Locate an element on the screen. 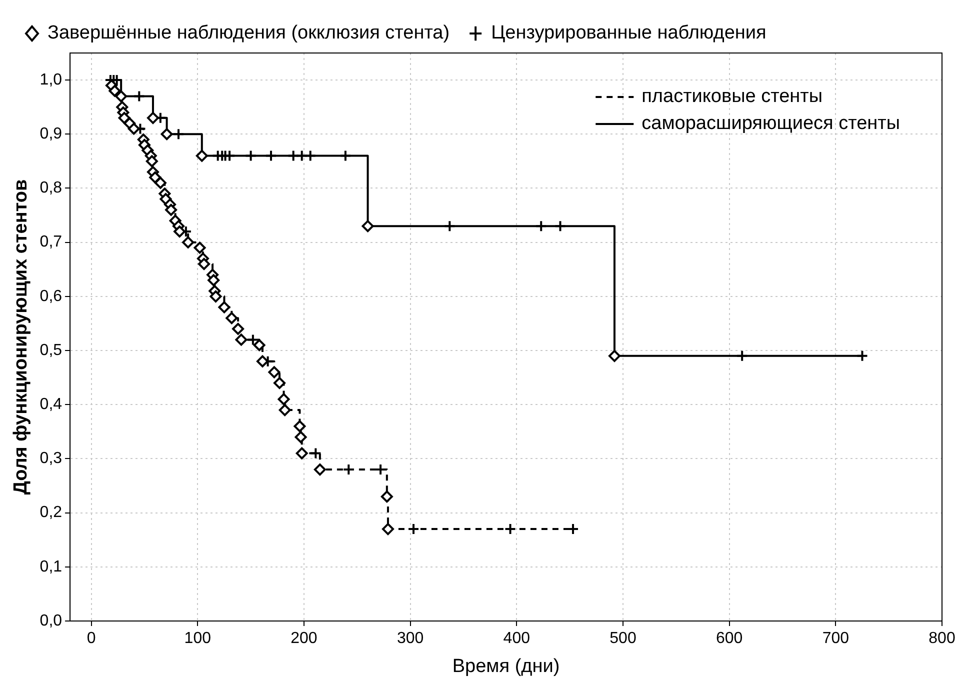 The width and height of the screenshot is (964, 686). x-tick-label: 300 is located at coordinates (410, 639).